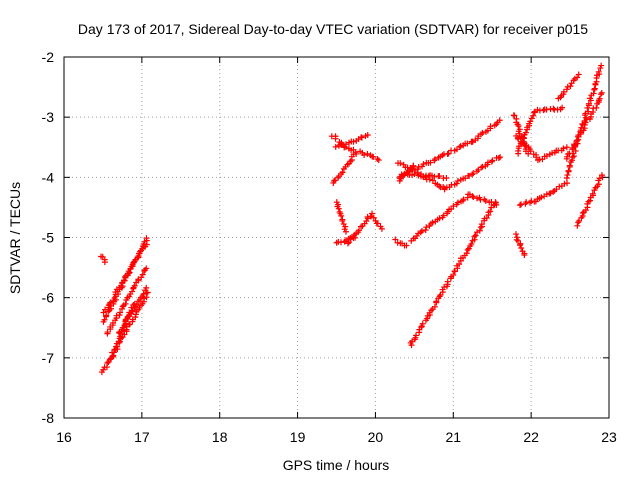 The image size is (640, 480). Describe the element at coordinates (48, 418) in the screenshot. I see `y-tick-label: -8` at that location.